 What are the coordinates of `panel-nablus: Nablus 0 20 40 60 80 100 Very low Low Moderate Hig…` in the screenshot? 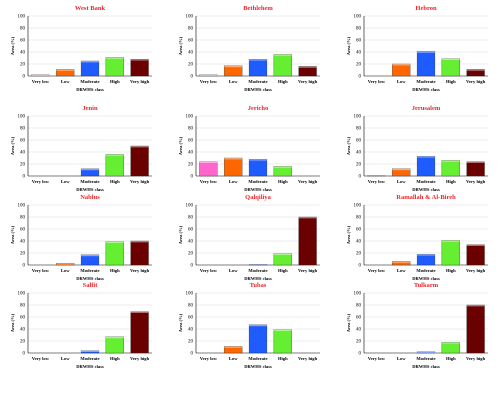 It's located at (81, 237).